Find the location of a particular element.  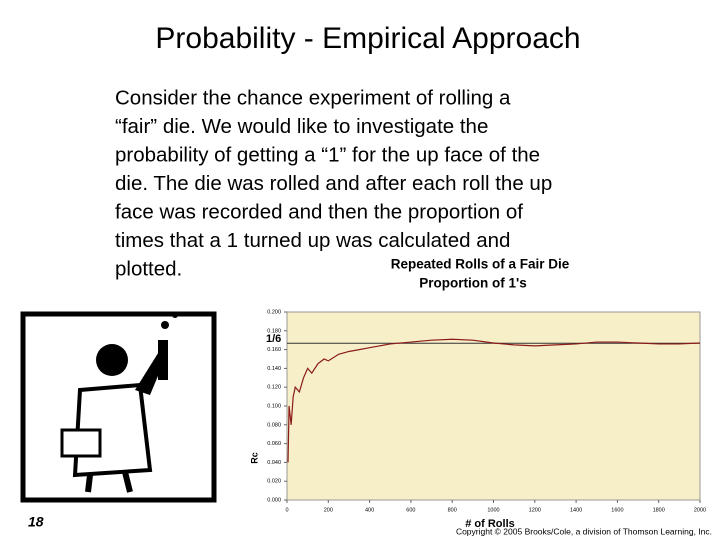

y-tick-label: 0.060 is located at coordinates (274, 444).